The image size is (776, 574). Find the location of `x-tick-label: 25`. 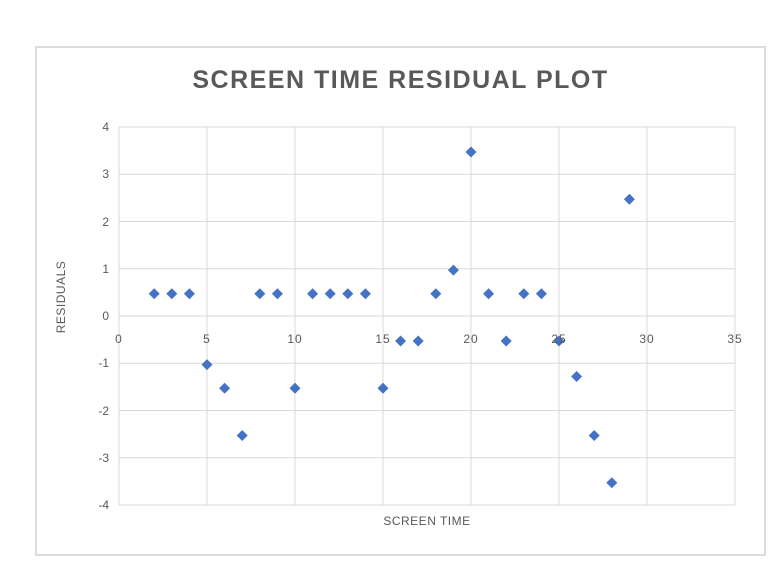

x-tick-label: 25 is located at coordinates (559, 339).